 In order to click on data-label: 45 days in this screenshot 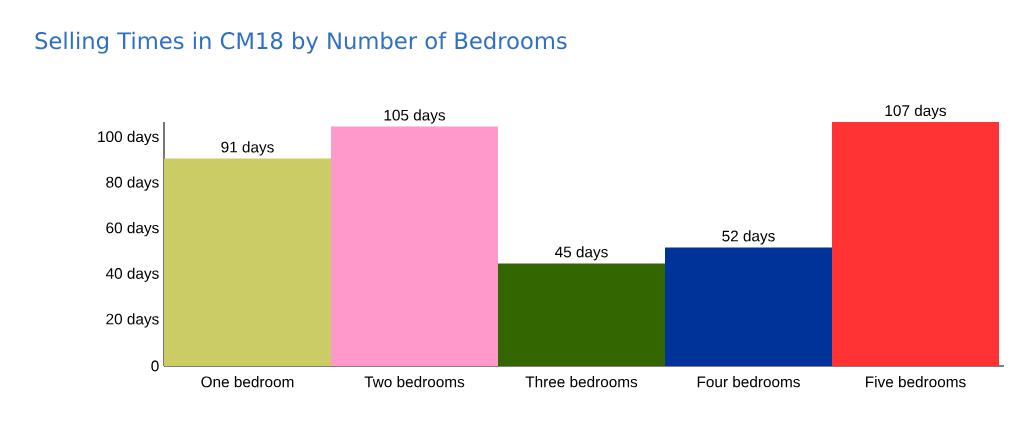, I will do `click(581, 253)`.